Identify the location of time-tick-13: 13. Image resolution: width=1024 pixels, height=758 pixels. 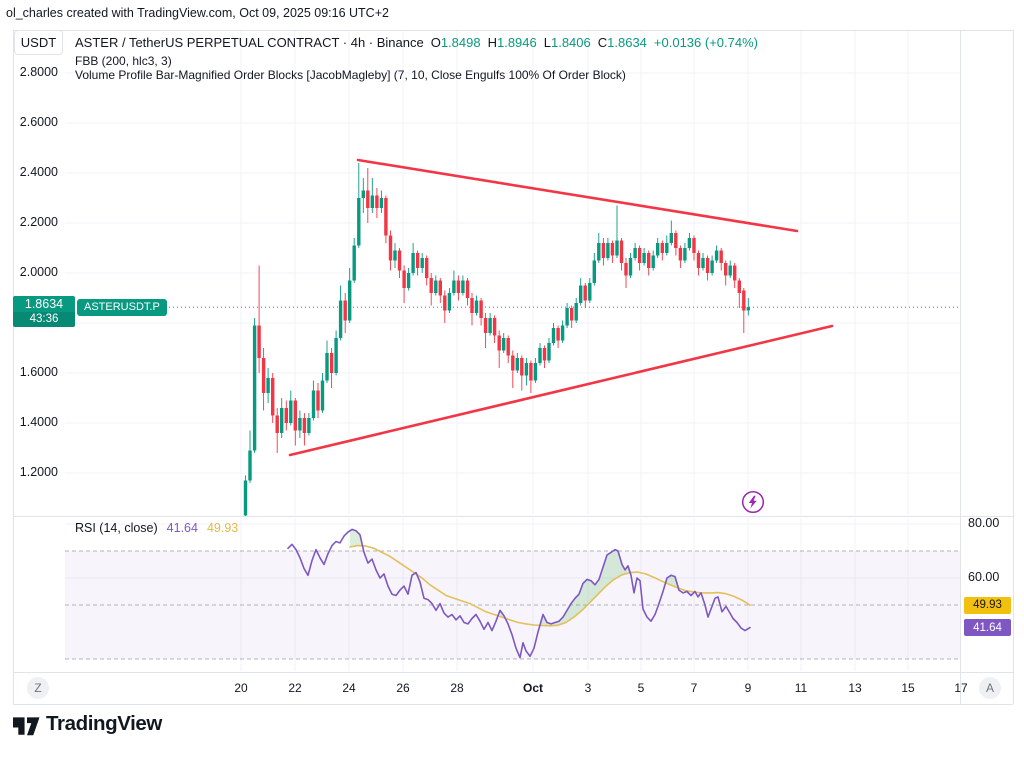
(855, 688).